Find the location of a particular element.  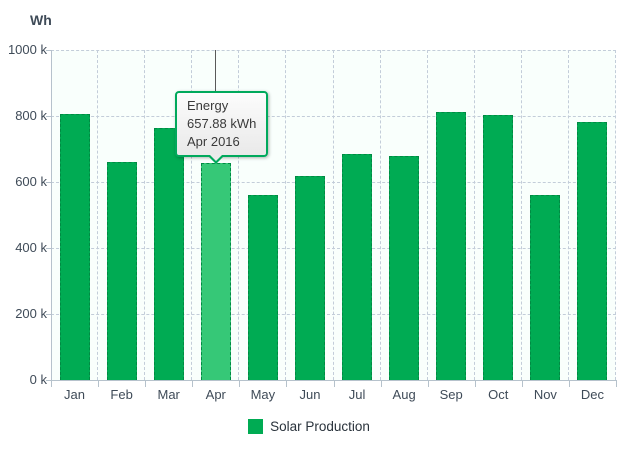

x-axis-label: Apr is located at coordinates (215, 394).